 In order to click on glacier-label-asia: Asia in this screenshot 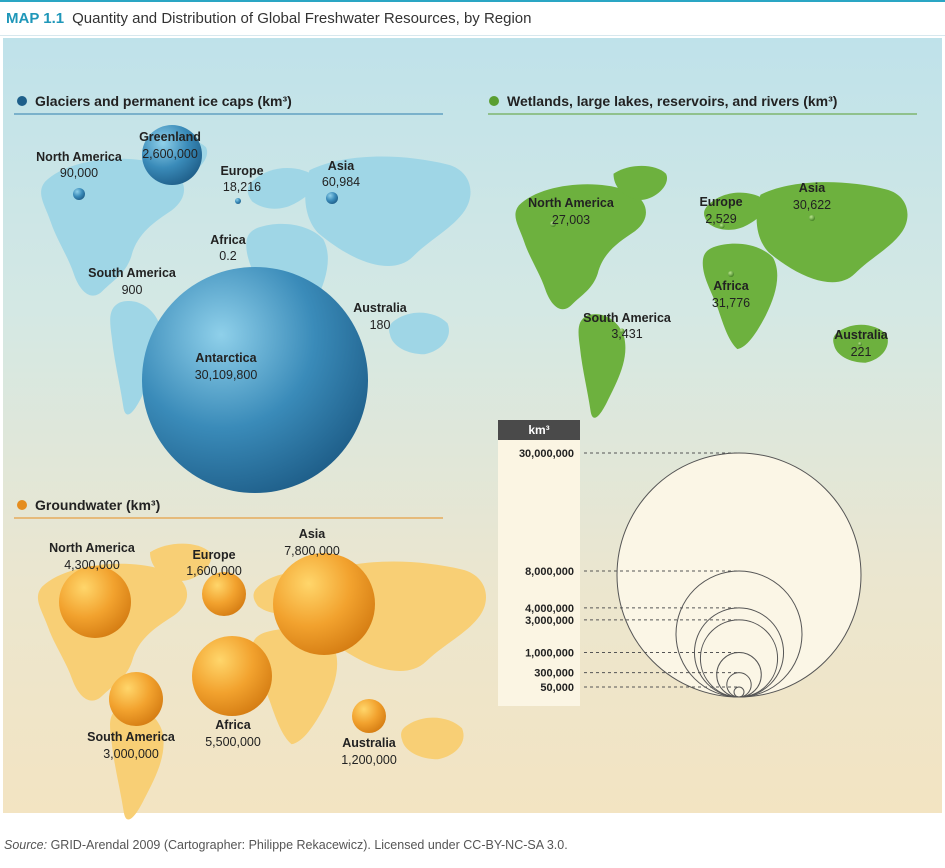, I will do `click(341, 166)`.